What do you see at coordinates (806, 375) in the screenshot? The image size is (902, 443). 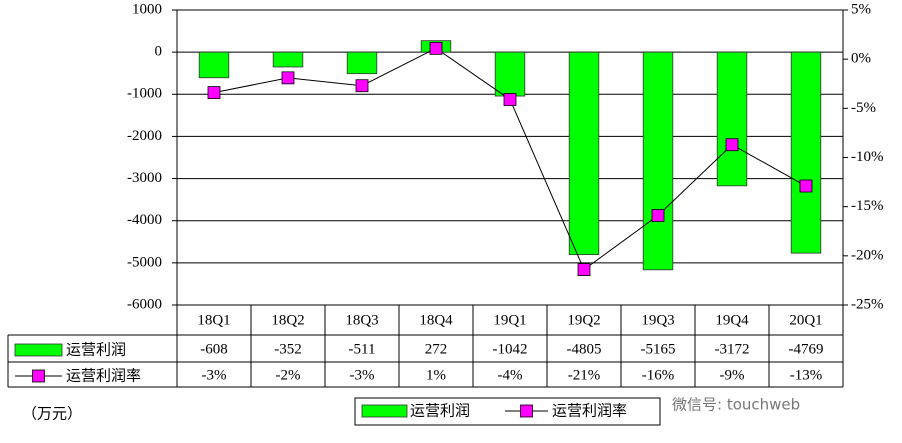 I see `table-value: -13%` at bounding box center [806, 375].